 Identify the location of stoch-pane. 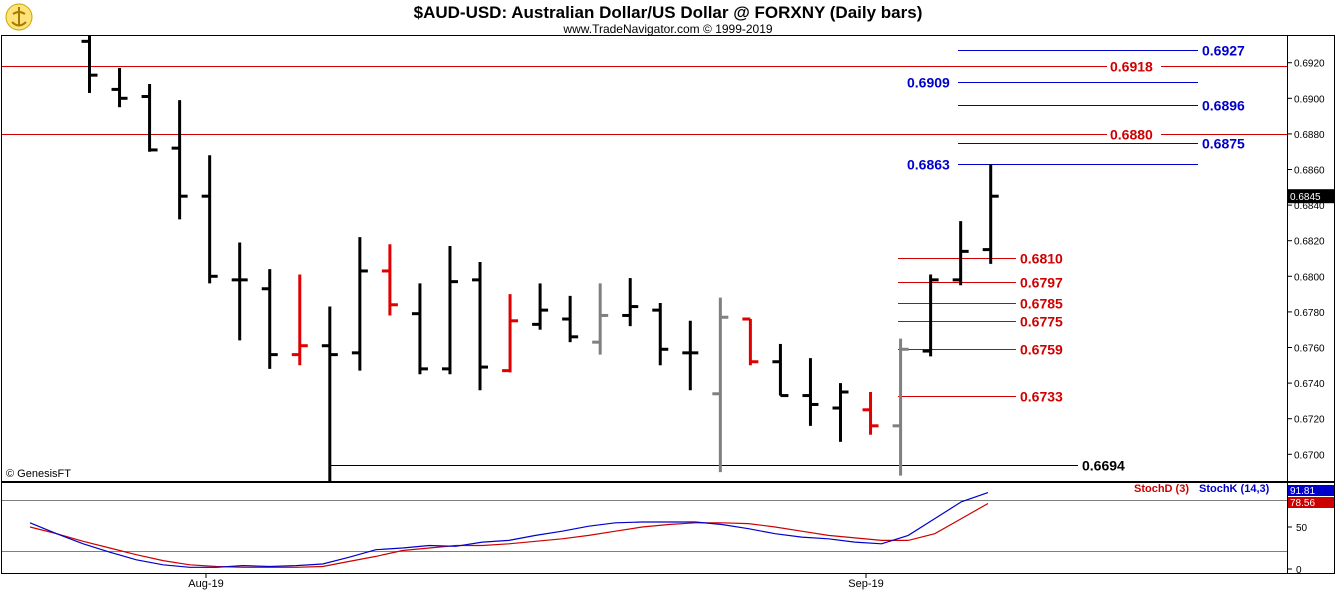
(644, 528).